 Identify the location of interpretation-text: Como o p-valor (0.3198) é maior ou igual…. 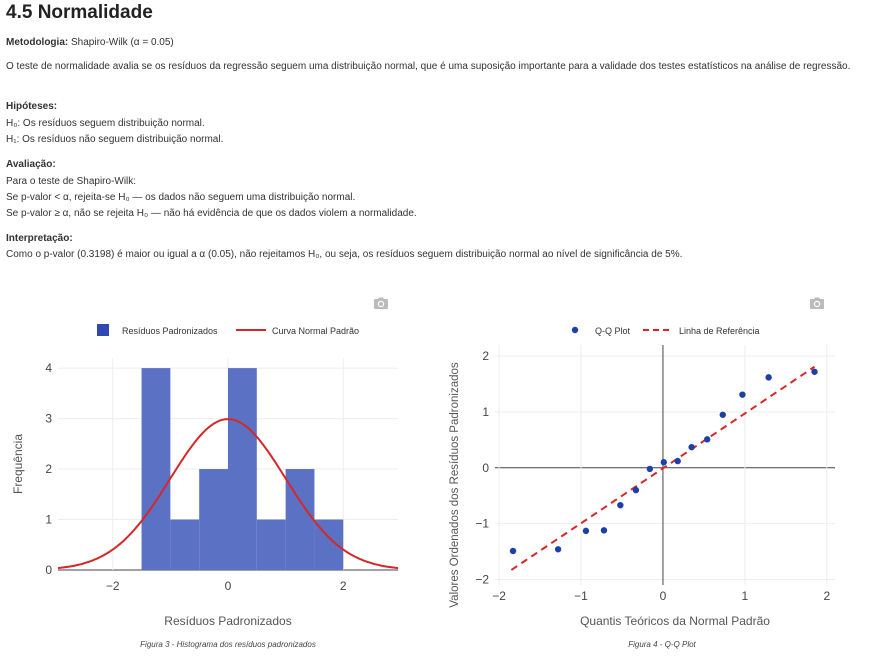
(344, 254).